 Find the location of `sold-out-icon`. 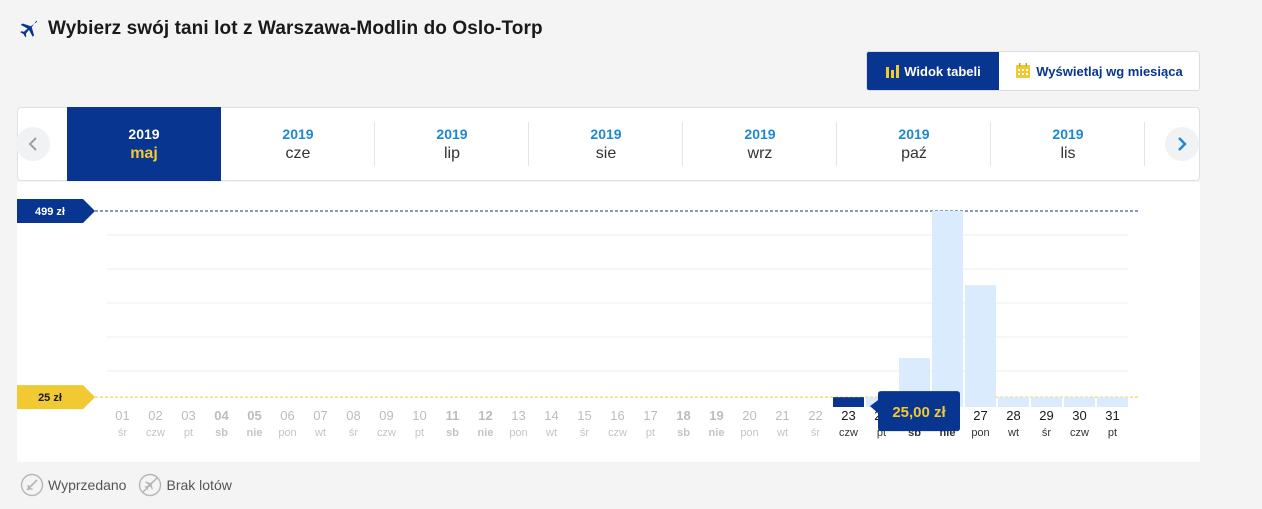

sold-out-icon is located at coordinates (32, 485).